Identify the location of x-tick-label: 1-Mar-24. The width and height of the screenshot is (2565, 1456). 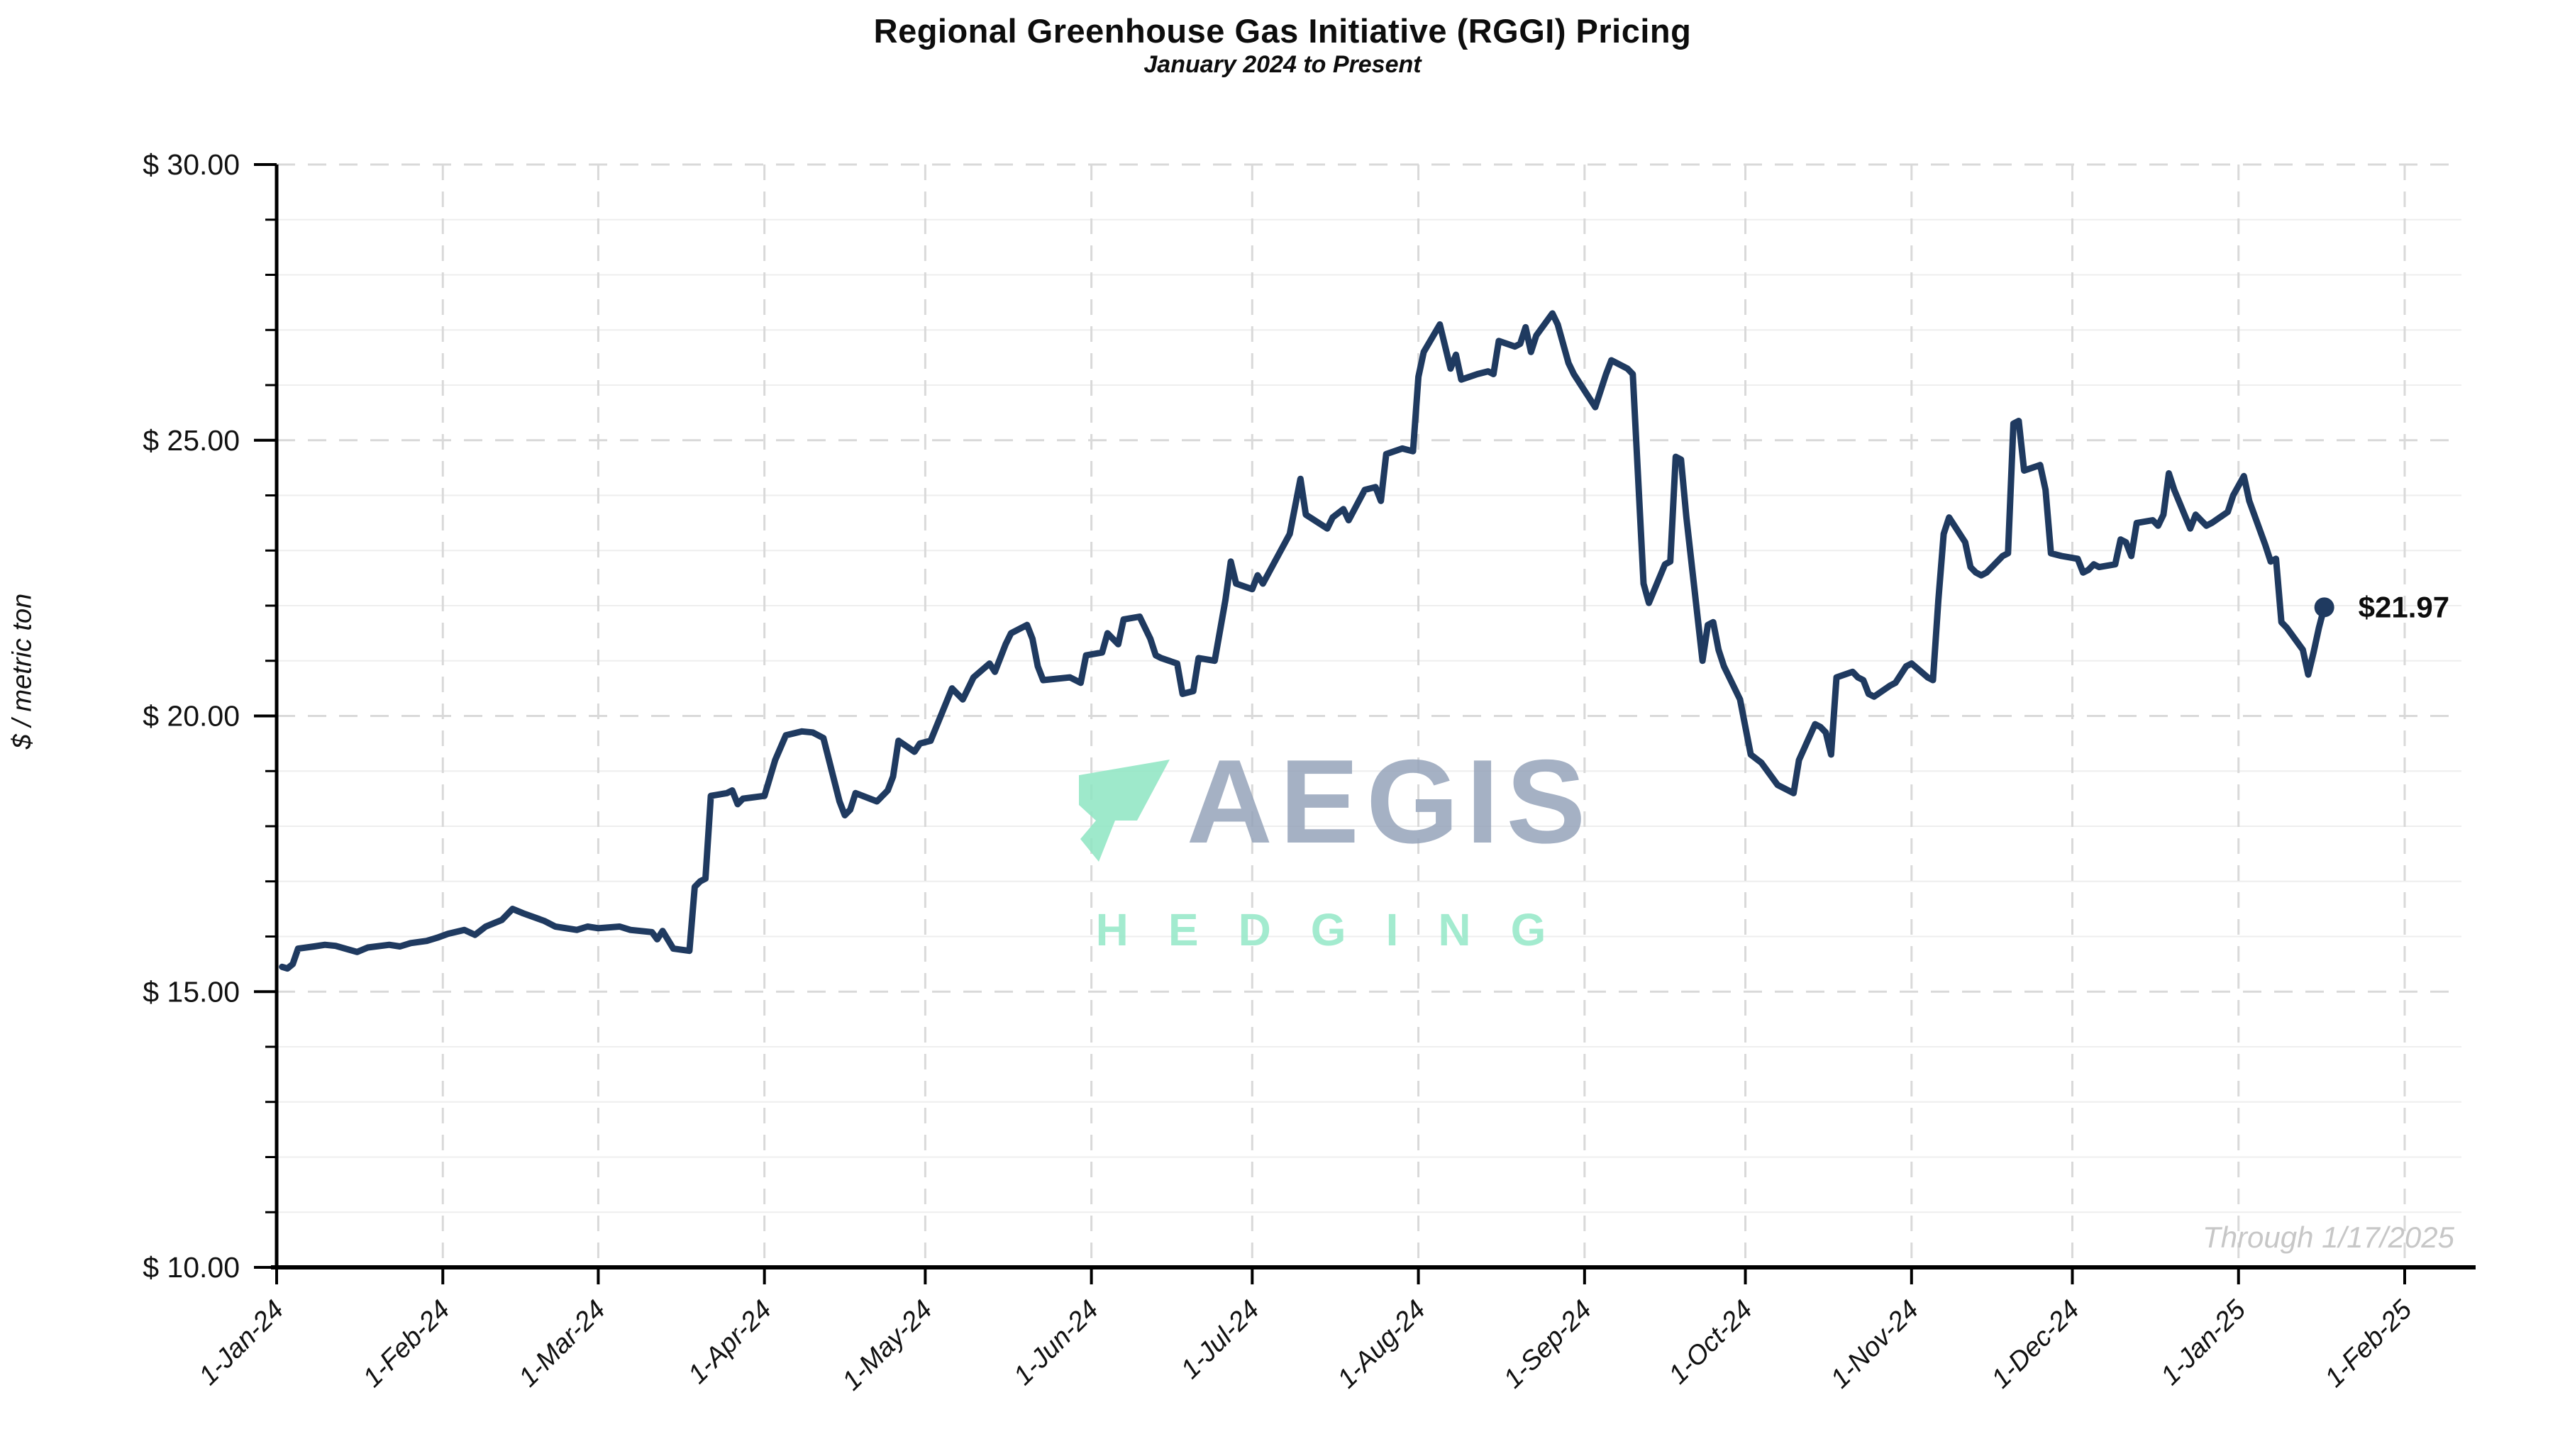
(562, 1344).